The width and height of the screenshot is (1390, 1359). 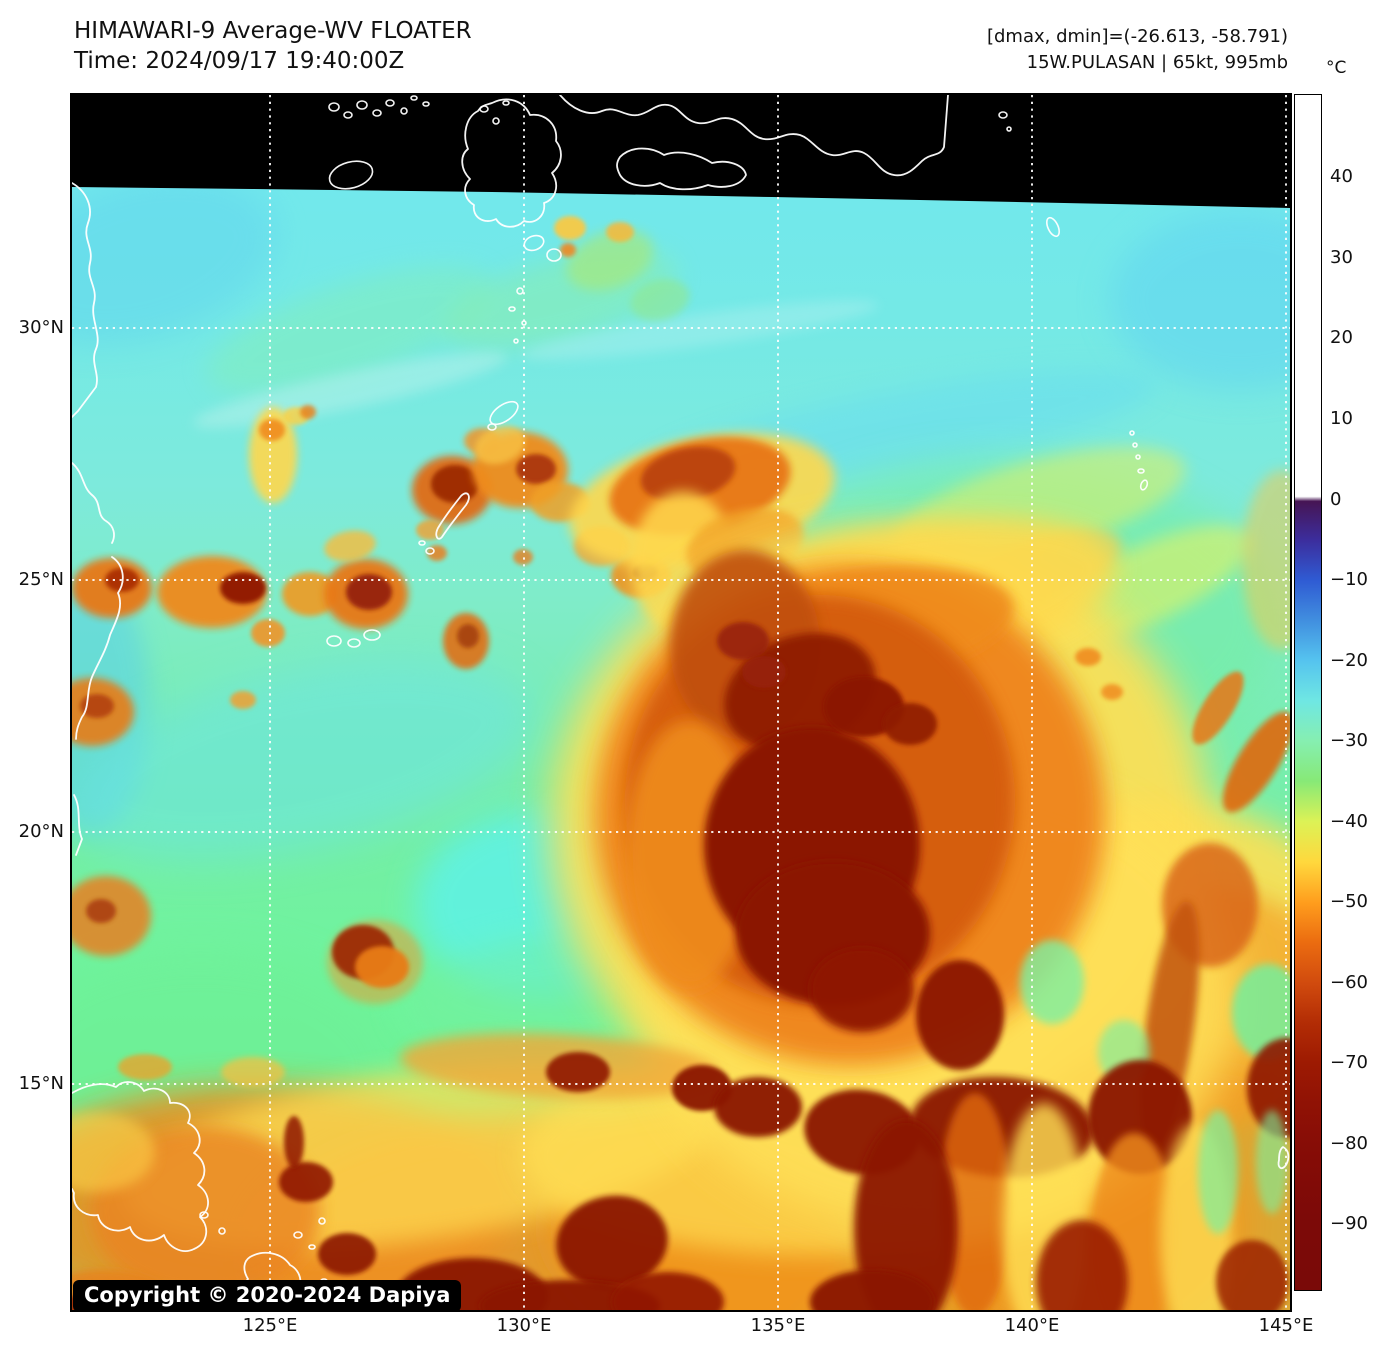 What do you see at coordinates (524, 1325) in the screenshot?
I see `lon-label: 130°E` at bounding box center [524, 1325].